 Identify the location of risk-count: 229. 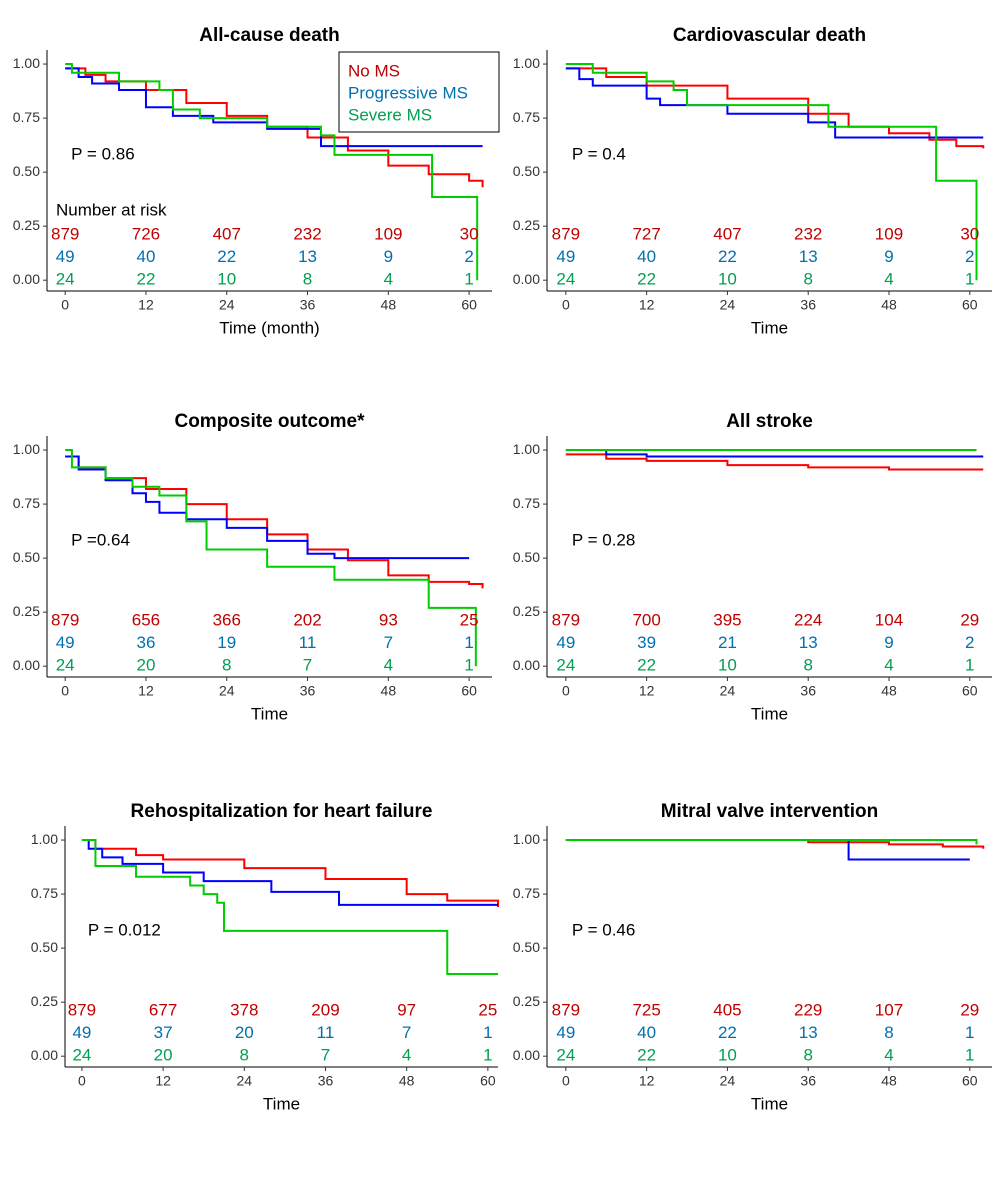
(808, 1010).